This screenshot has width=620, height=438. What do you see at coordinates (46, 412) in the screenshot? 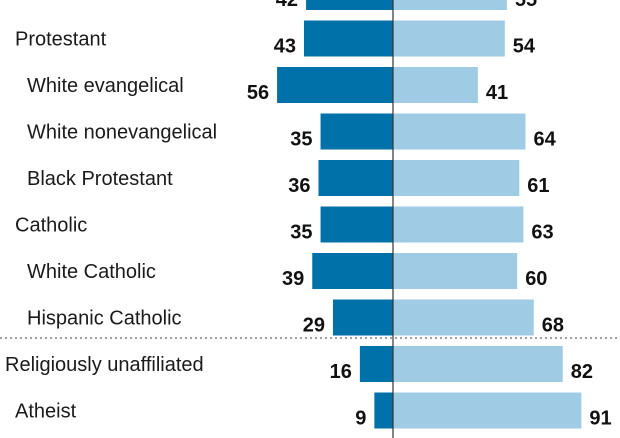
I see `category-label: Atheist` at bounding box center [46, 412].